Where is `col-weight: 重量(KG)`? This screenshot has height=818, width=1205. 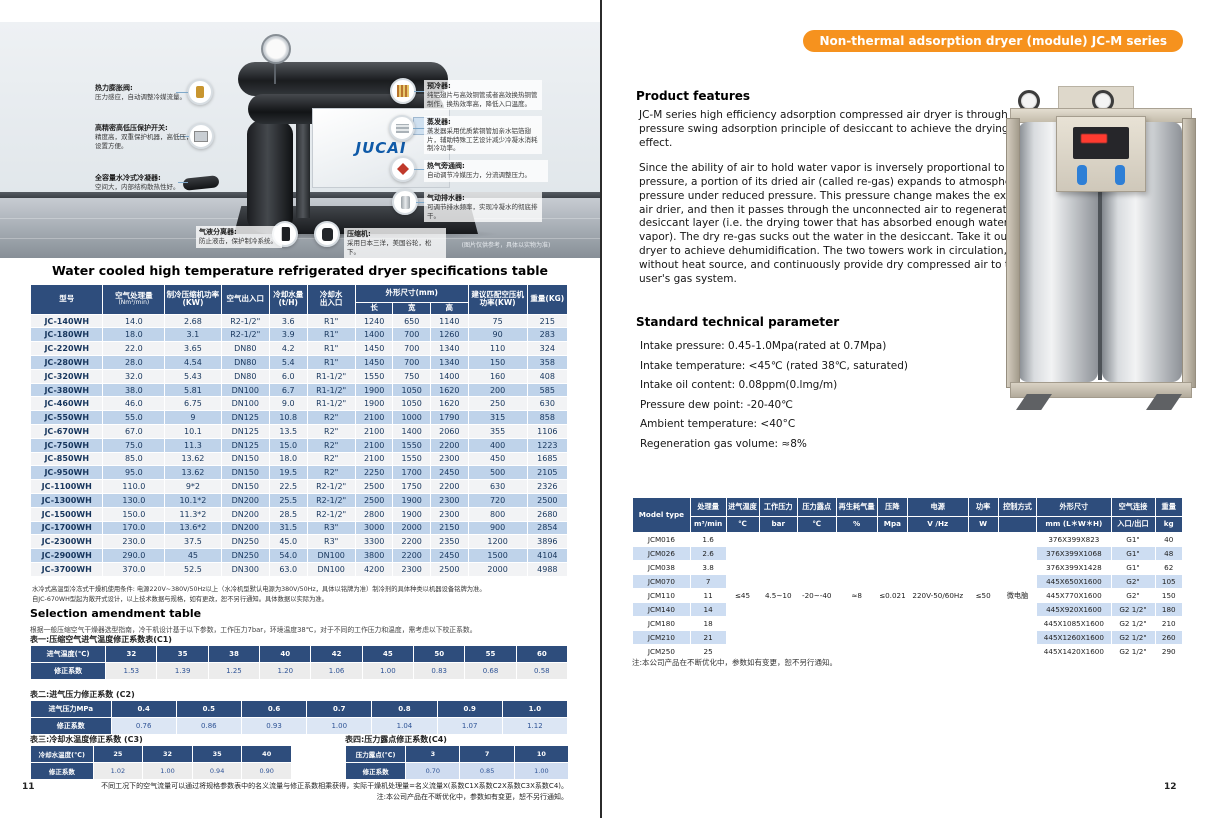
col-weight: 重量(KG) is located at coordinates (547, 299).